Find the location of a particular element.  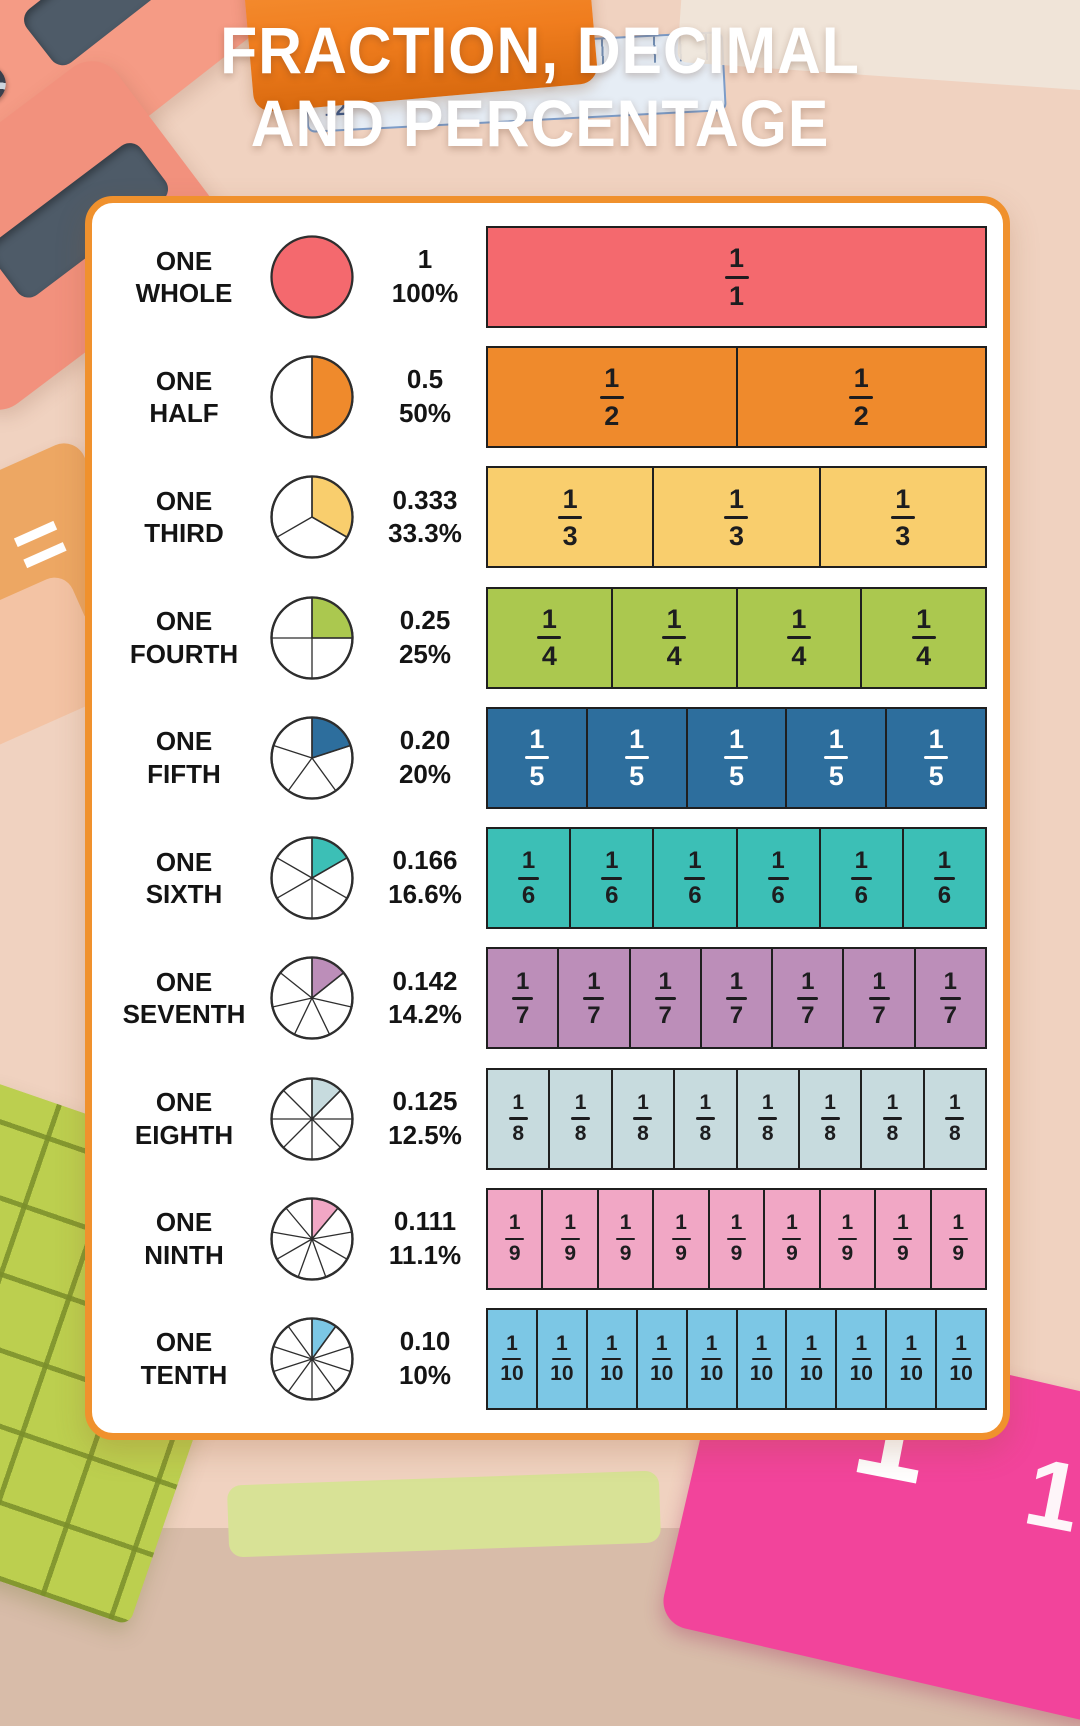

decimal-value: 0.333 is located at coordinates (425, 499).